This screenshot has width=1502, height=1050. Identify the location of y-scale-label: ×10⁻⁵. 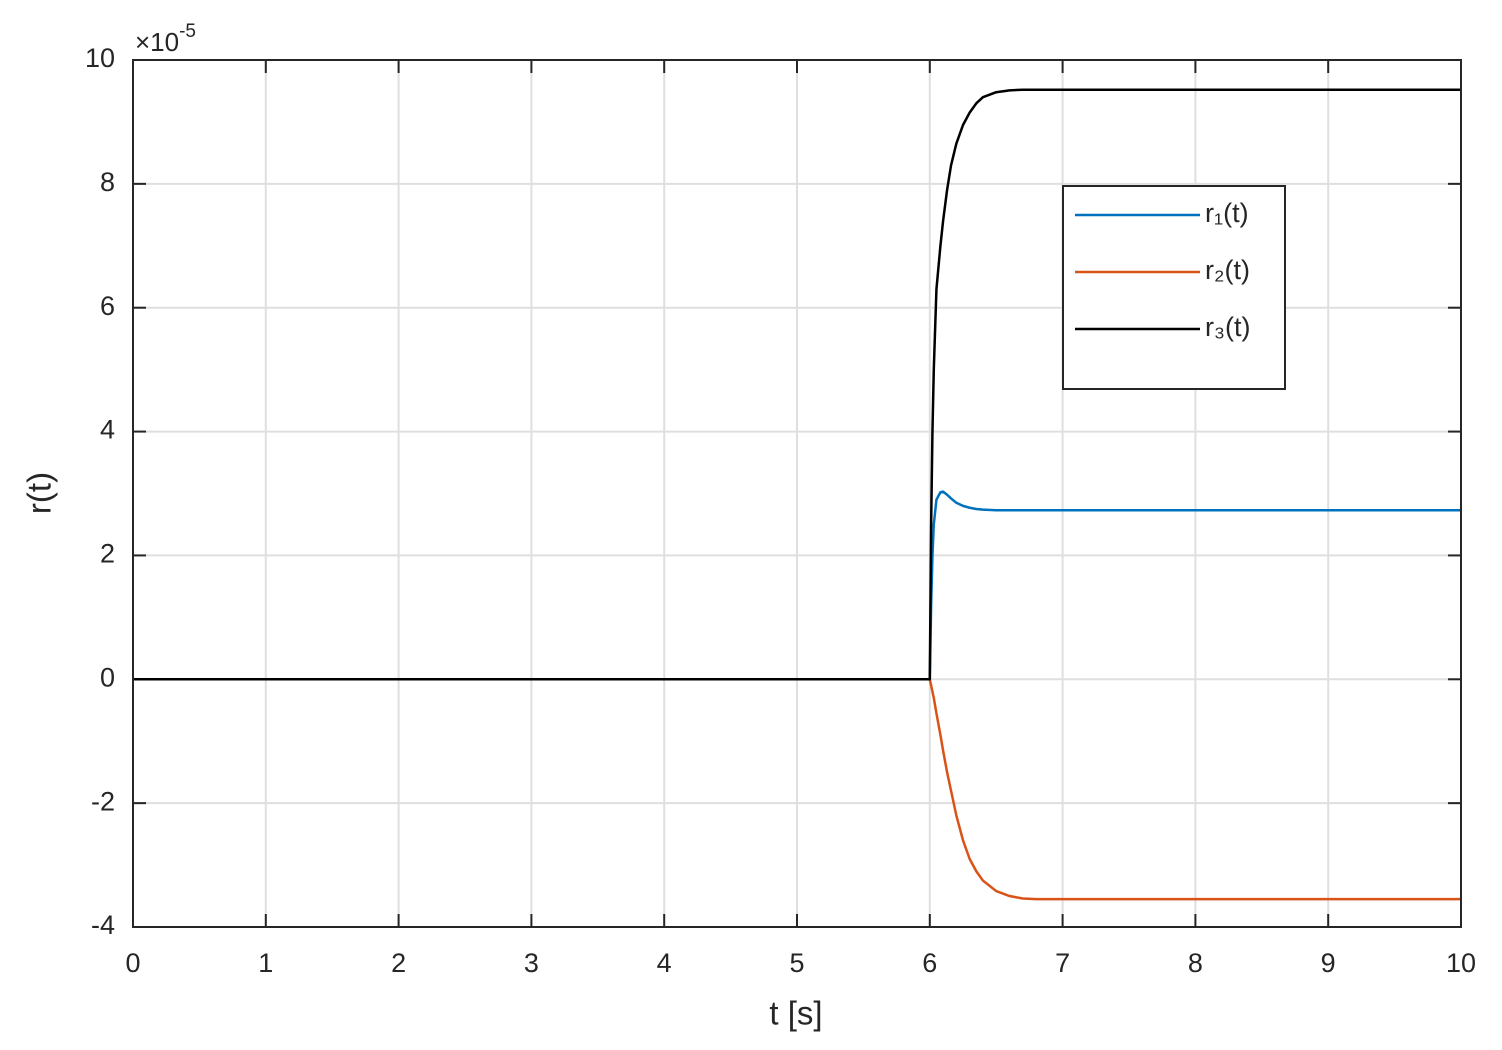
(165, 39).